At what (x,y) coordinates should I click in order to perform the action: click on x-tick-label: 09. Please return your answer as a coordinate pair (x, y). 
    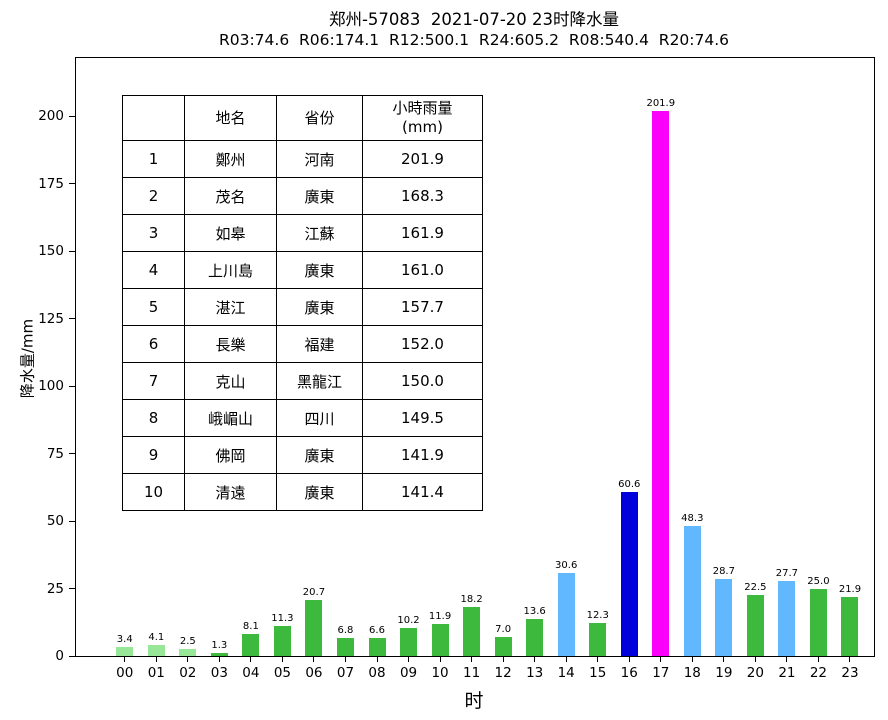
    Looking at the image, I should click on (408, 673).